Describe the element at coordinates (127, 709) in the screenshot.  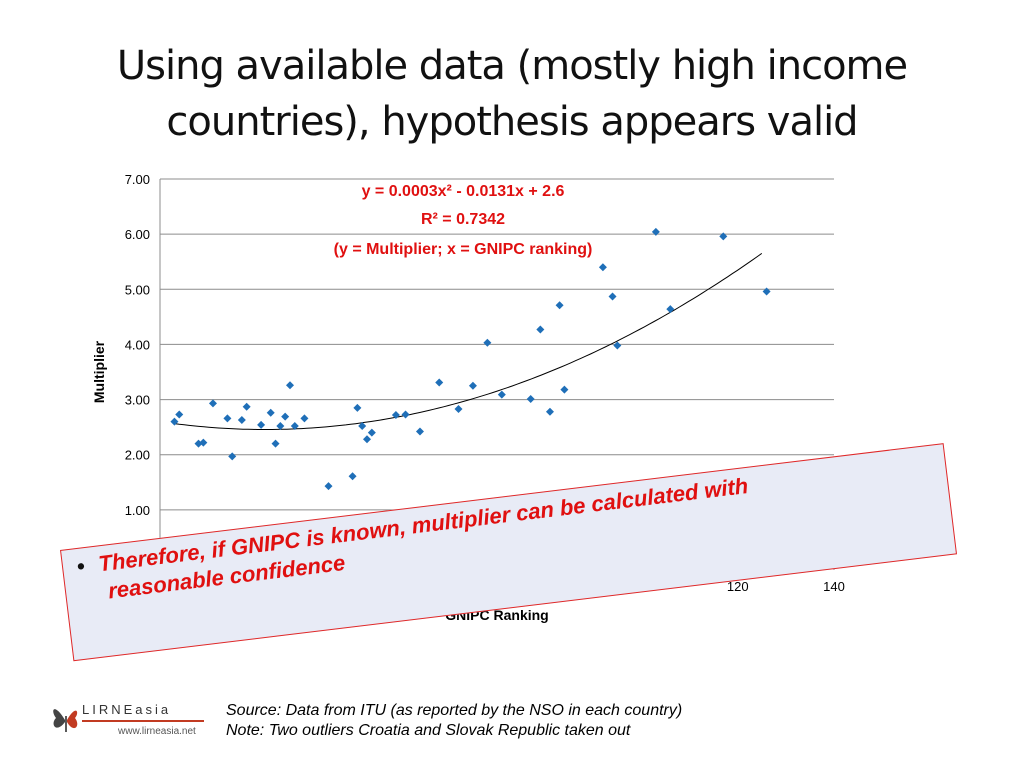
I see `logo-wordmark: LIRNEasia` at that location.